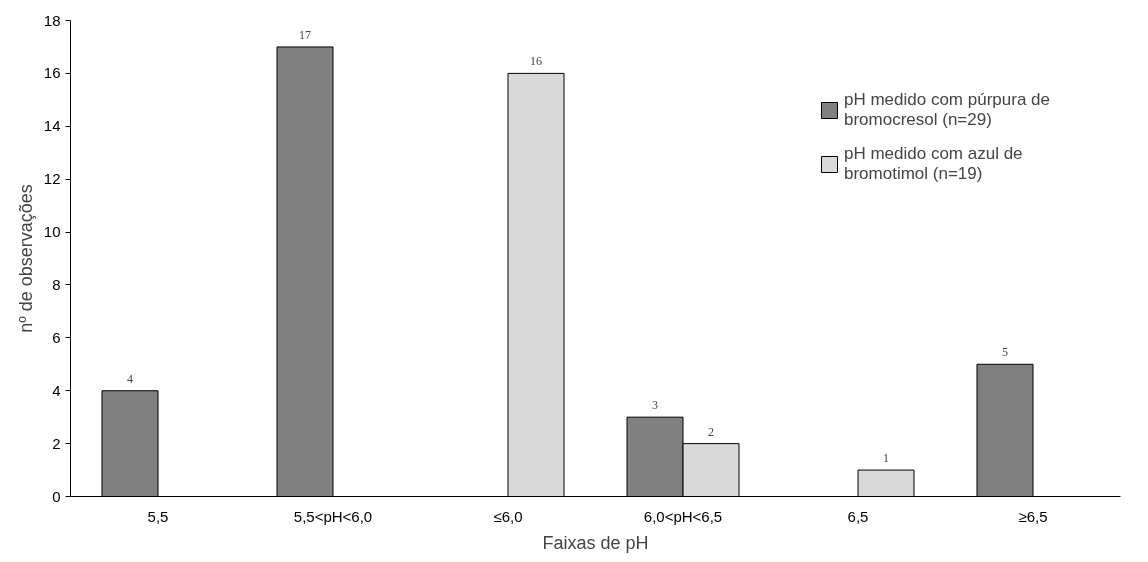 The height and width of the screenshot is (562, 1148). What do you see at coordinates (886, 458) in the screenshot?
I see `data-label: 1` at bounding box center [886, 458].